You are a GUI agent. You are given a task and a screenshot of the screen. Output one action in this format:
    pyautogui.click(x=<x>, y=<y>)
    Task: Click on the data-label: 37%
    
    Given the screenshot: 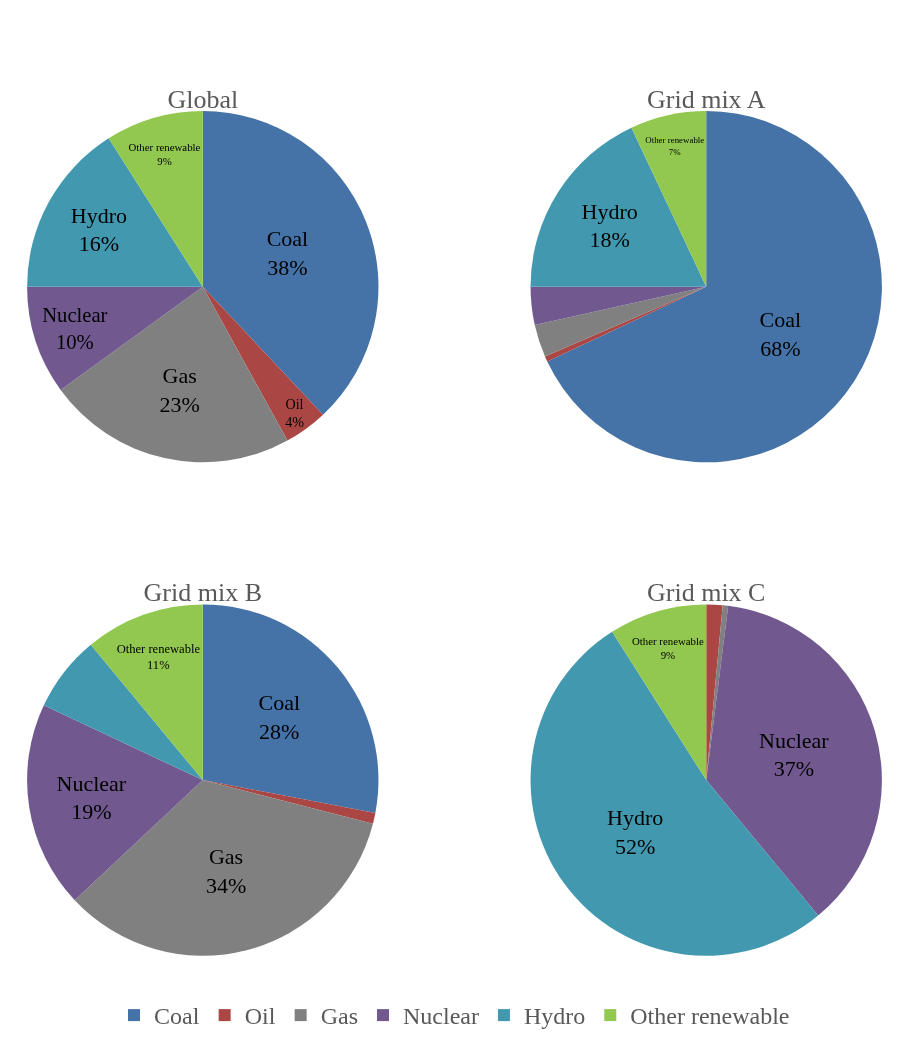 What is the action you would take?
    pyautogui.click(x=794, y=769)
    